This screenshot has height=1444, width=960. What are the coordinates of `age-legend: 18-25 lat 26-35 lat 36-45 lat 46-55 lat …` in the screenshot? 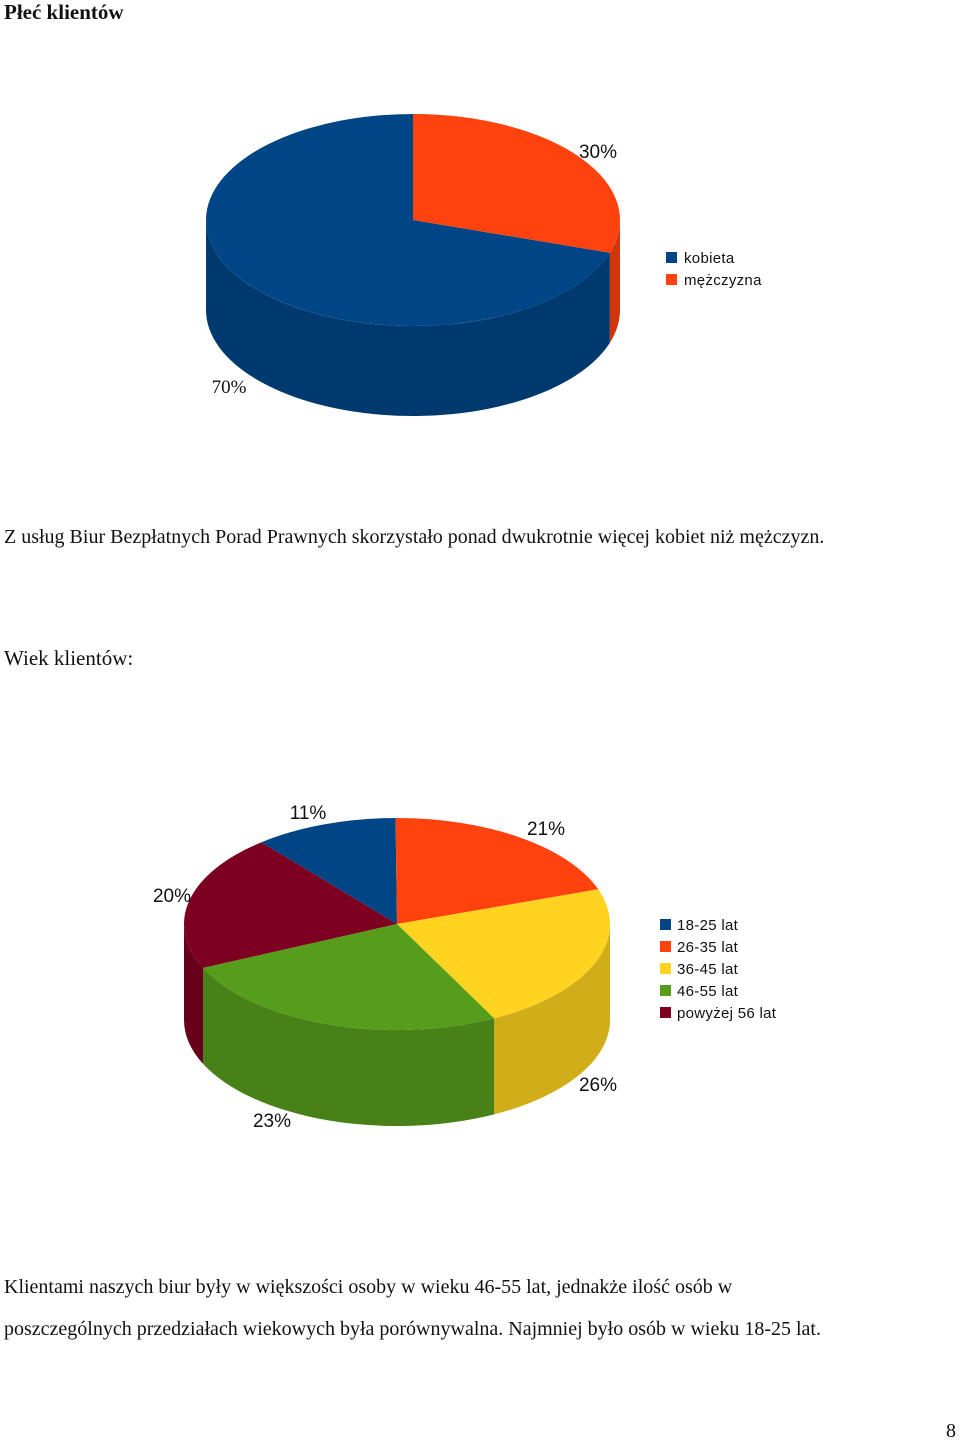 It's located at (718, 969).